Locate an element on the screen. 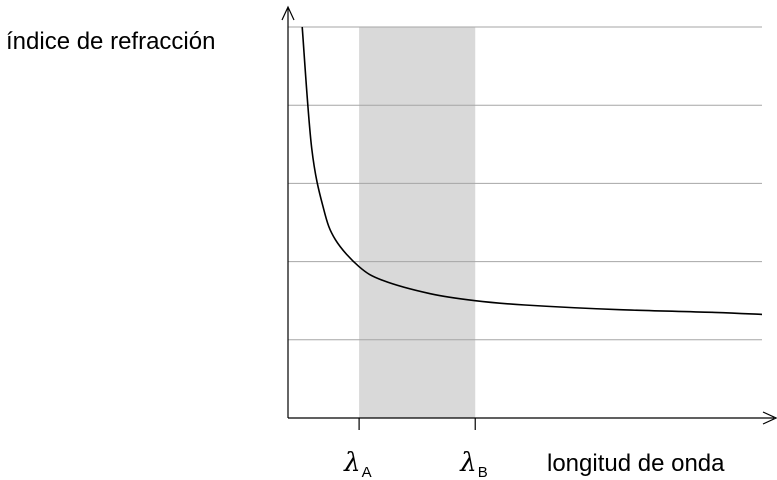  x-axis-arrow is located at coordinates (769, 418).